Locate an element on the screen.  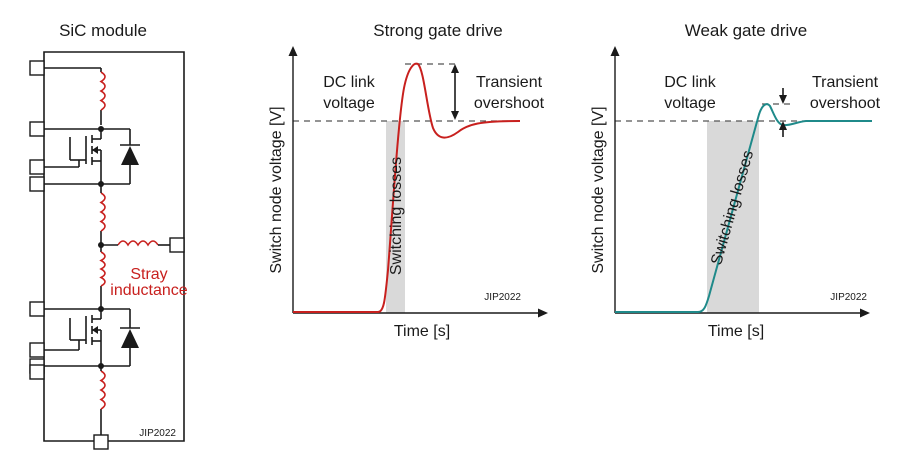
junction-dot is located at coordinates (101, 245).